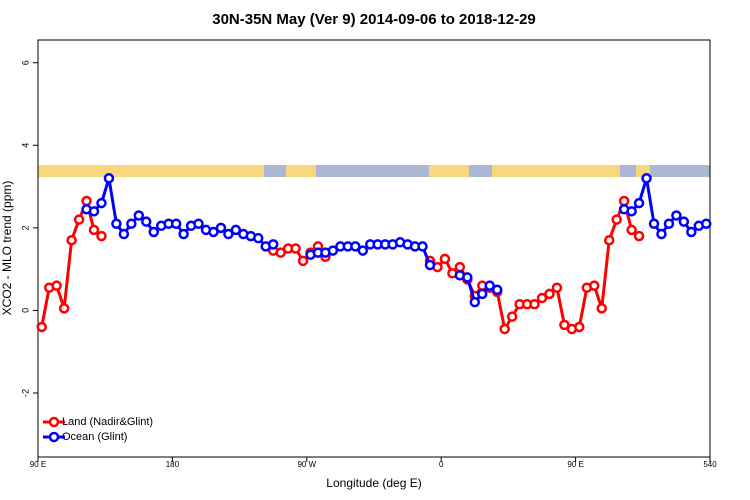 Image resolution: width=750 pixels, height=500 pixels. Describe the element at coordinates (710, 464) in the screenshot. I see `x-tick-label: 540` at that location.